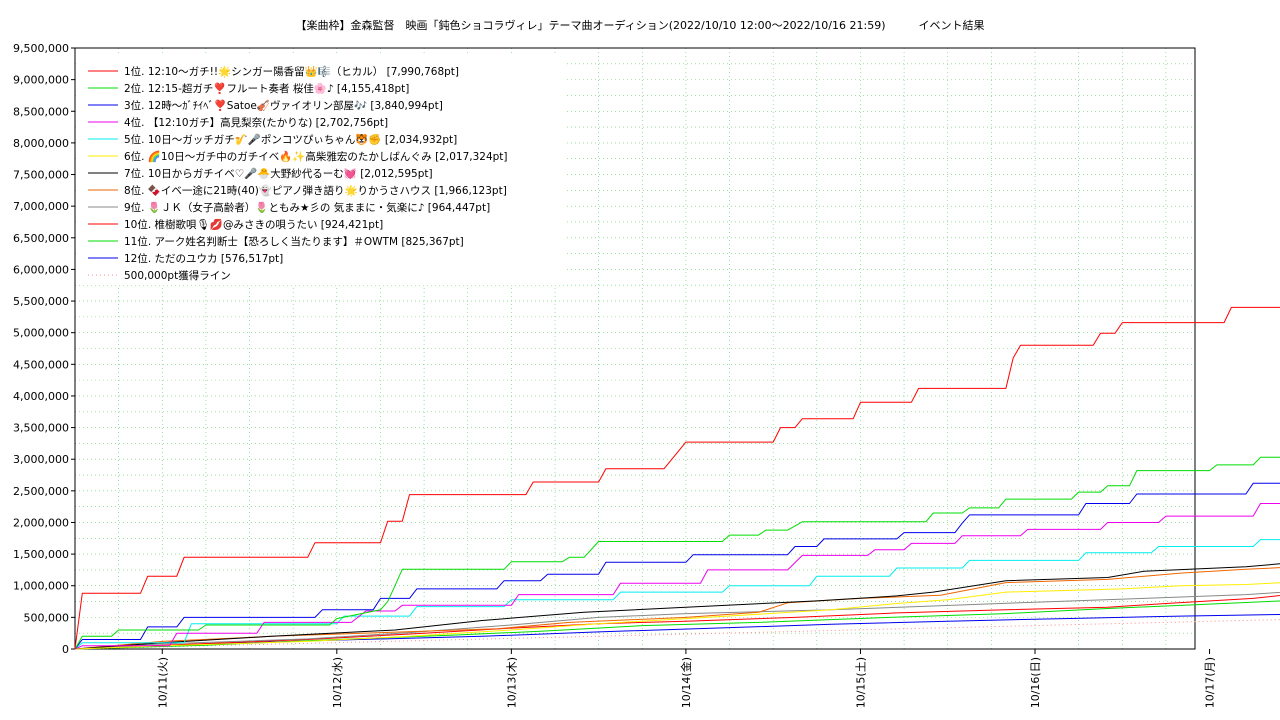  I want to click on y-tick-label: 500,000, so click(47, 617).